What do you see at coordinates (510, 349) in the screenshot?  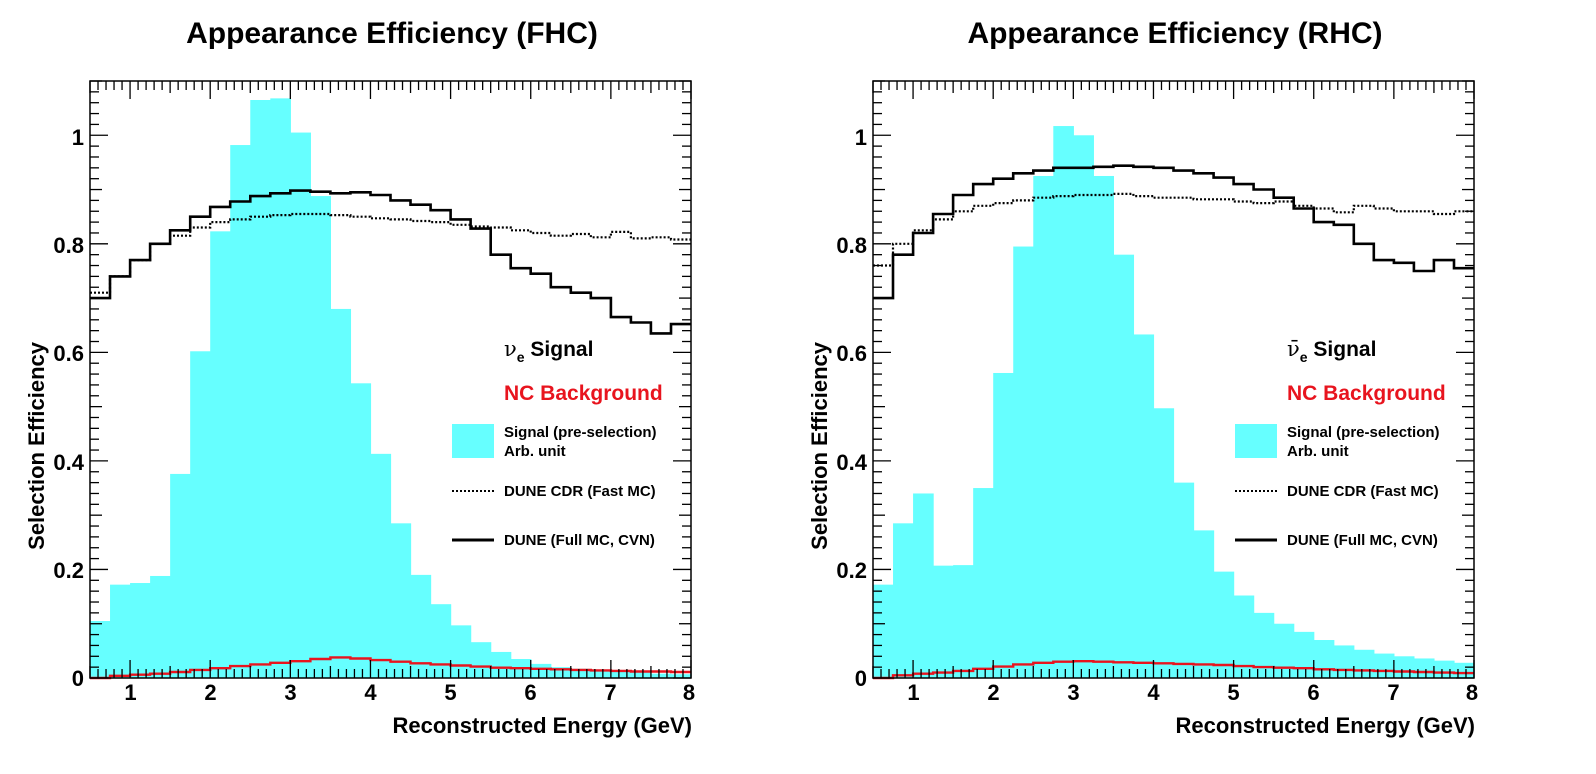 I see `fhc-legend-signal-symbol: ν` at bounding box center [510, 349].